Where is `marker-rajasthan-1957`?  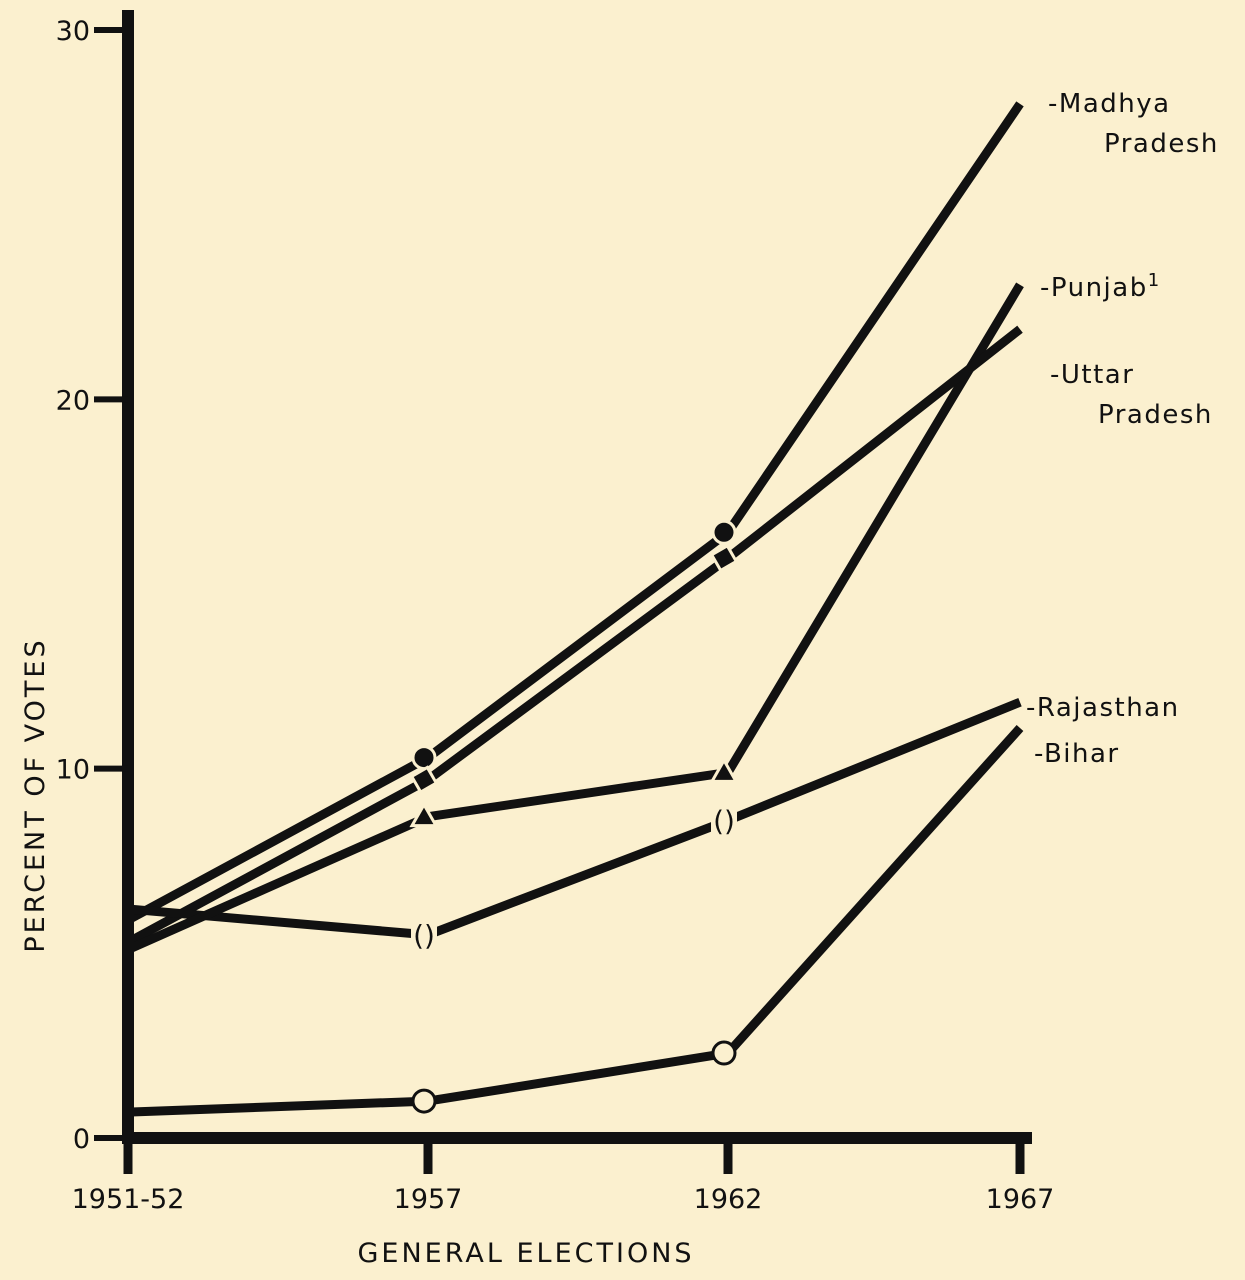 marker-rajasthan-1957 is located at coordinates (424, 934).